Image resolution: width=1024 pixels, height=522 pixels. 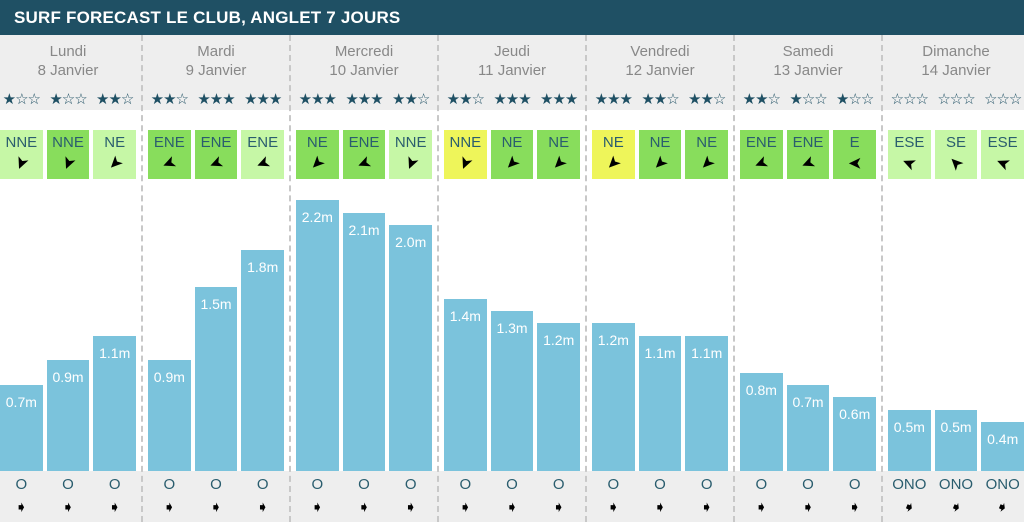 I want to click on wind-direction-box: NNE ➤, so click(x=465, y=154).